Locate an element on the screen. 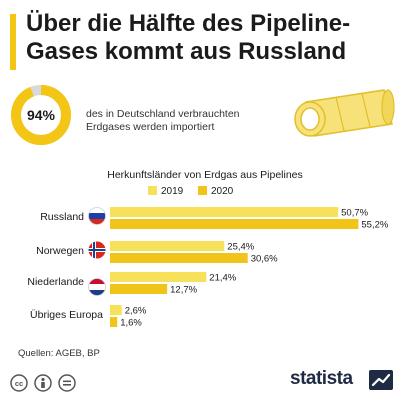 Image resolution: width=405 pixels, height=405 pixels. value-label-niederlande-2020: 12,7% is located at coordinates (183, 290).